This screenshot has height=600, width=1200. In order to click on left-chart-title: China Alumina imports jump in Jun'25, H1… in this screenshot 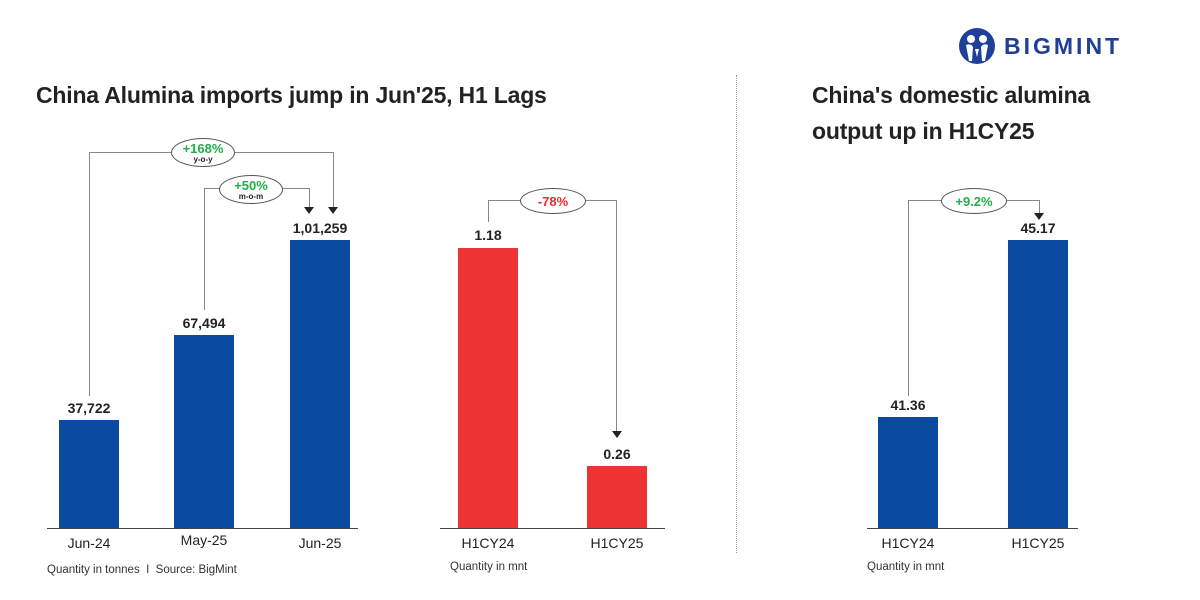, I will do `click(291, 95)`.